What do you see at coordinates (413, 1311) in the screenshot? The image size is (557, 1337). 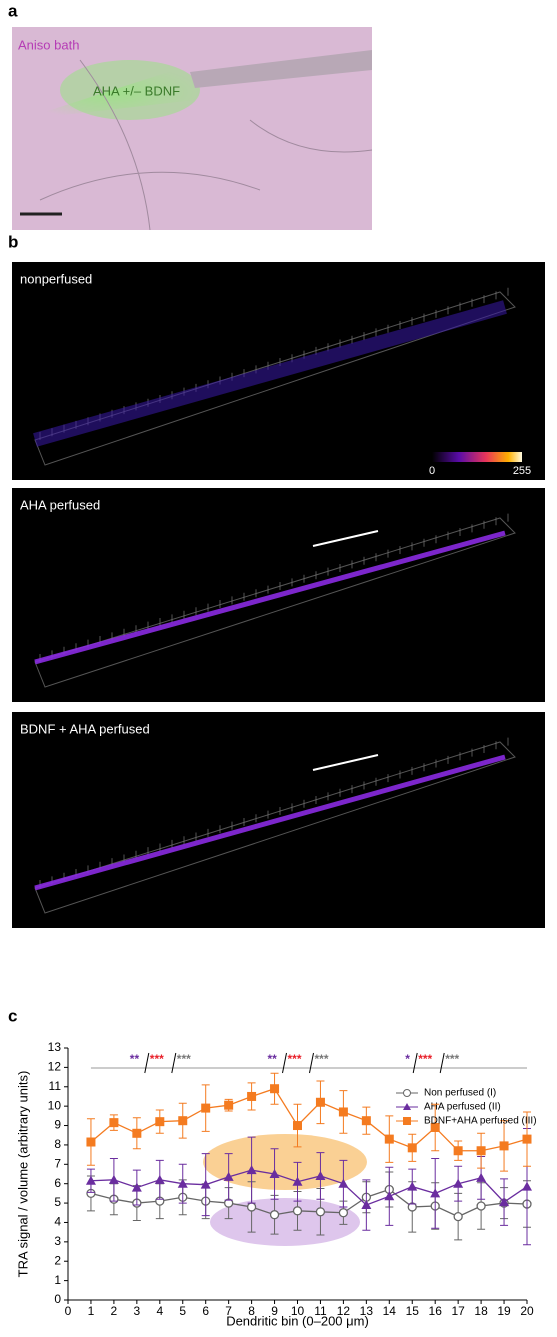 I see `x-tick-label: 15` at bounding box center [413, 1311].